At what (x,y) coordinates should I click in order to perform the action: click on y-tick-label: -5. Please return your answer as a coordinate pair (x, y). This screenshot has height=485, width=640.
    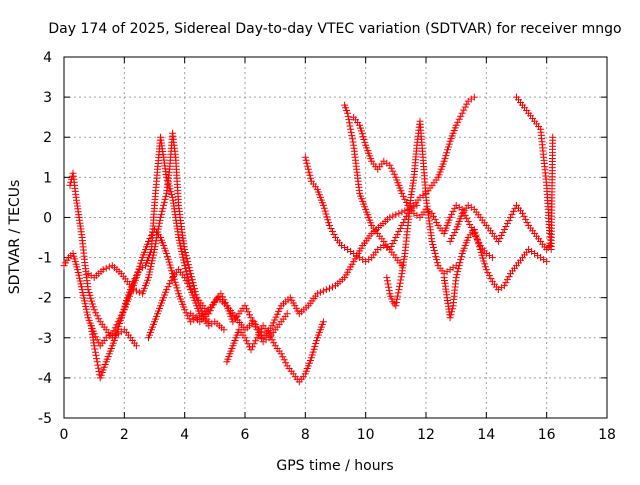
    Looking at the image, I should click on (45, 419).